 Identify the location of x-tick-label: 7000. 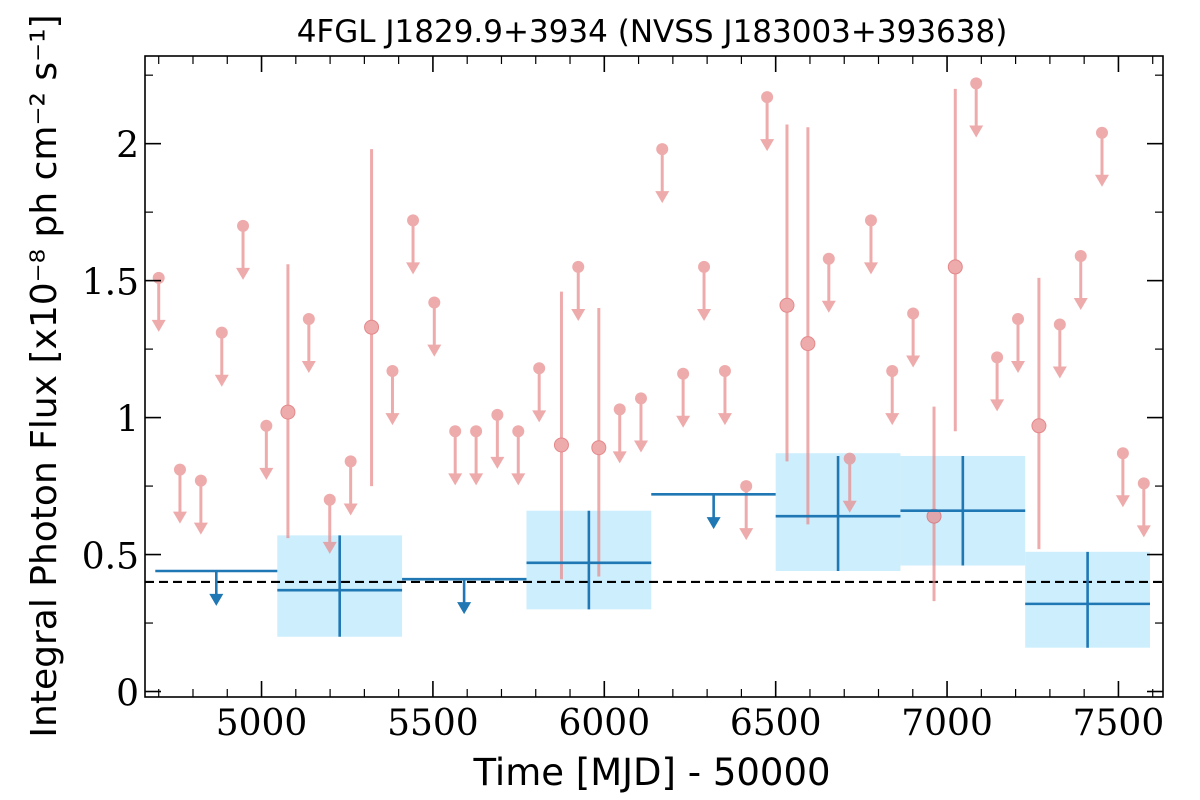
(947, 723).